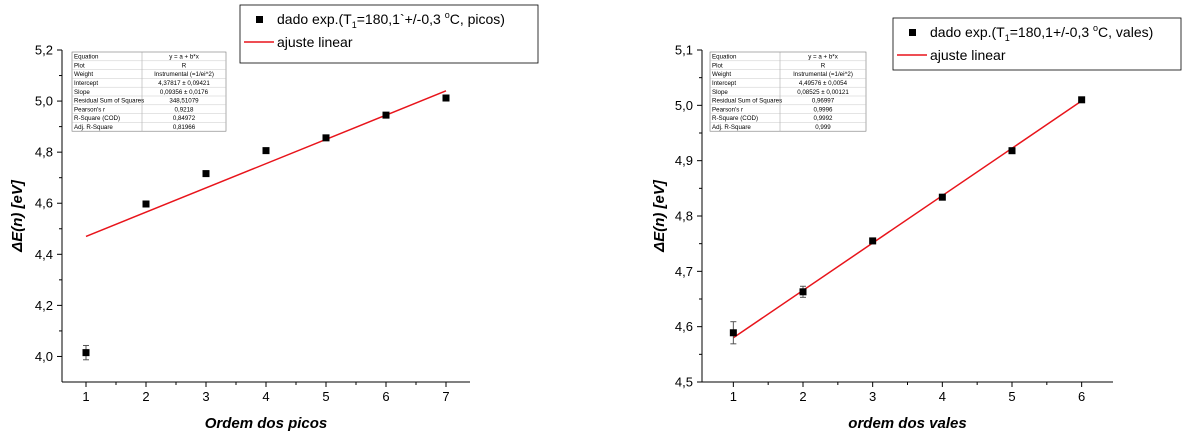  What do you see at coordinates (93, 127) in the screenshot?
I see `stats-label: Adj. R-Square` at bounding box center [93, 127].